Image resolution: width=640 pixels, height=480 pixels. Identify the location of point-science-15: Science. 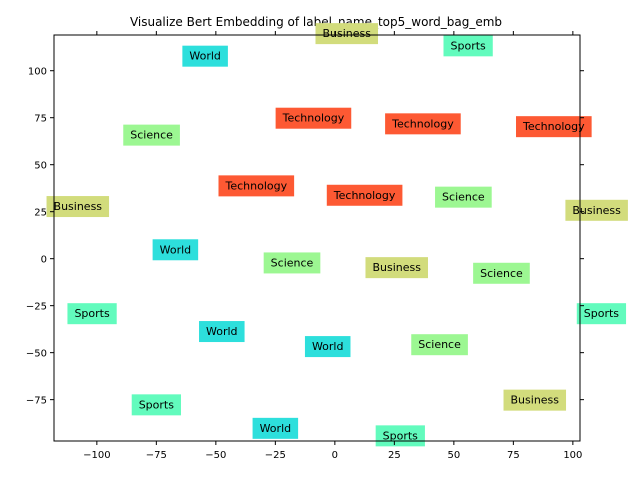
(151, 135).